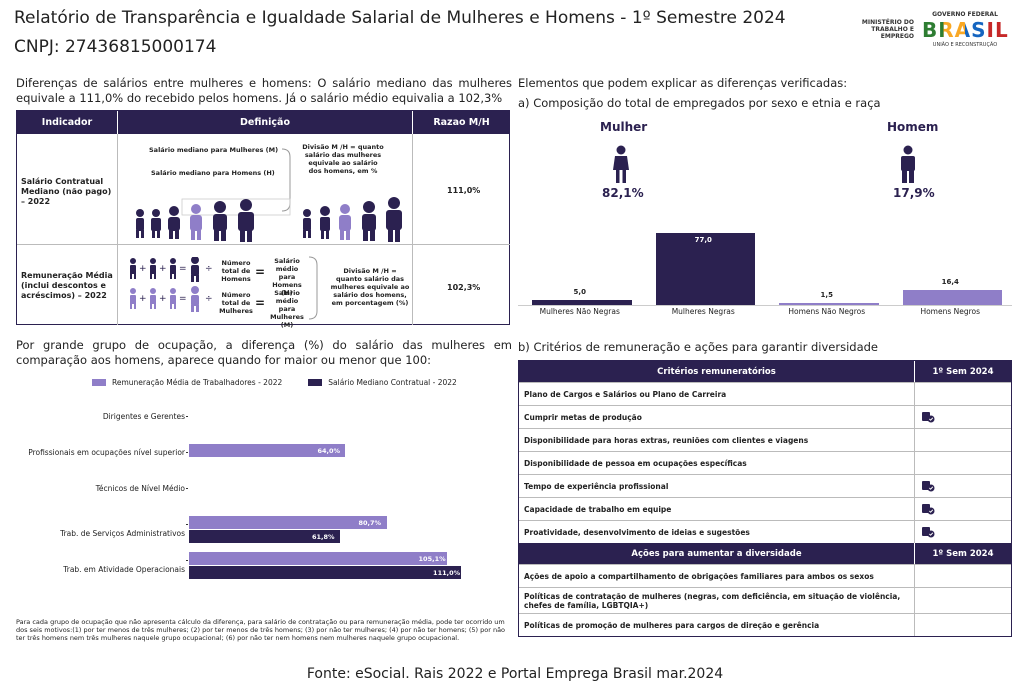 This screenshot has height=691, width=1030. Describe the element at coordinates (286, 180) in the screenshot. I see `bracket-icon` at that location.